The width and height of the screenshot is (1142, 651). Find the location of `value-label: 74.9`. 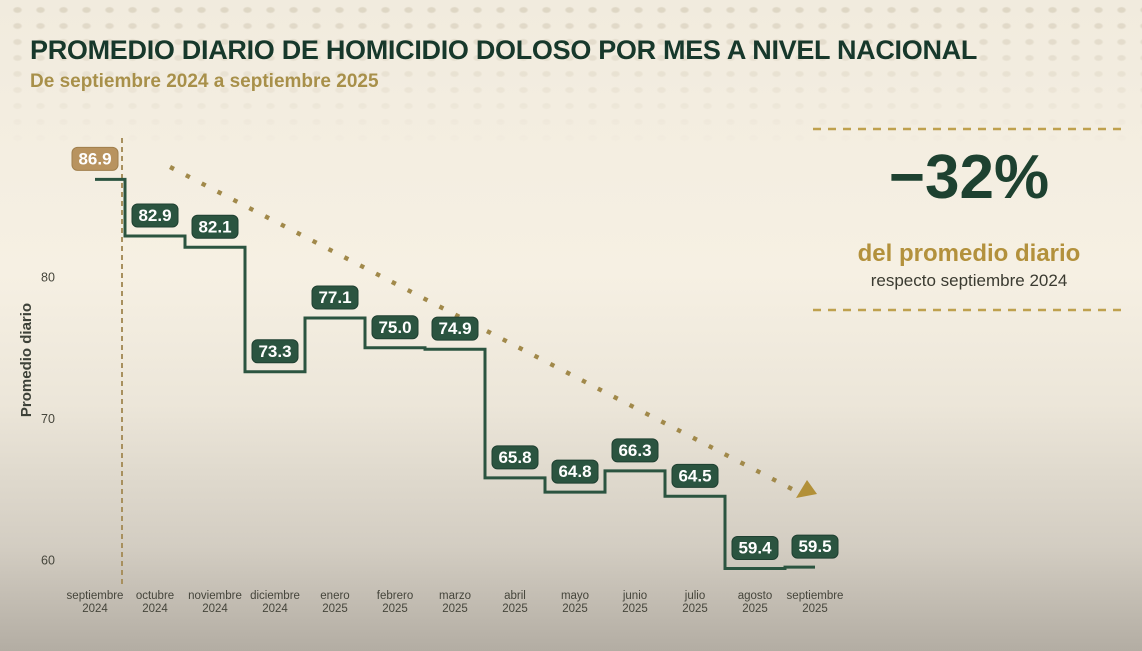

value-label: 74.9 is located at coordinates (454, 328).